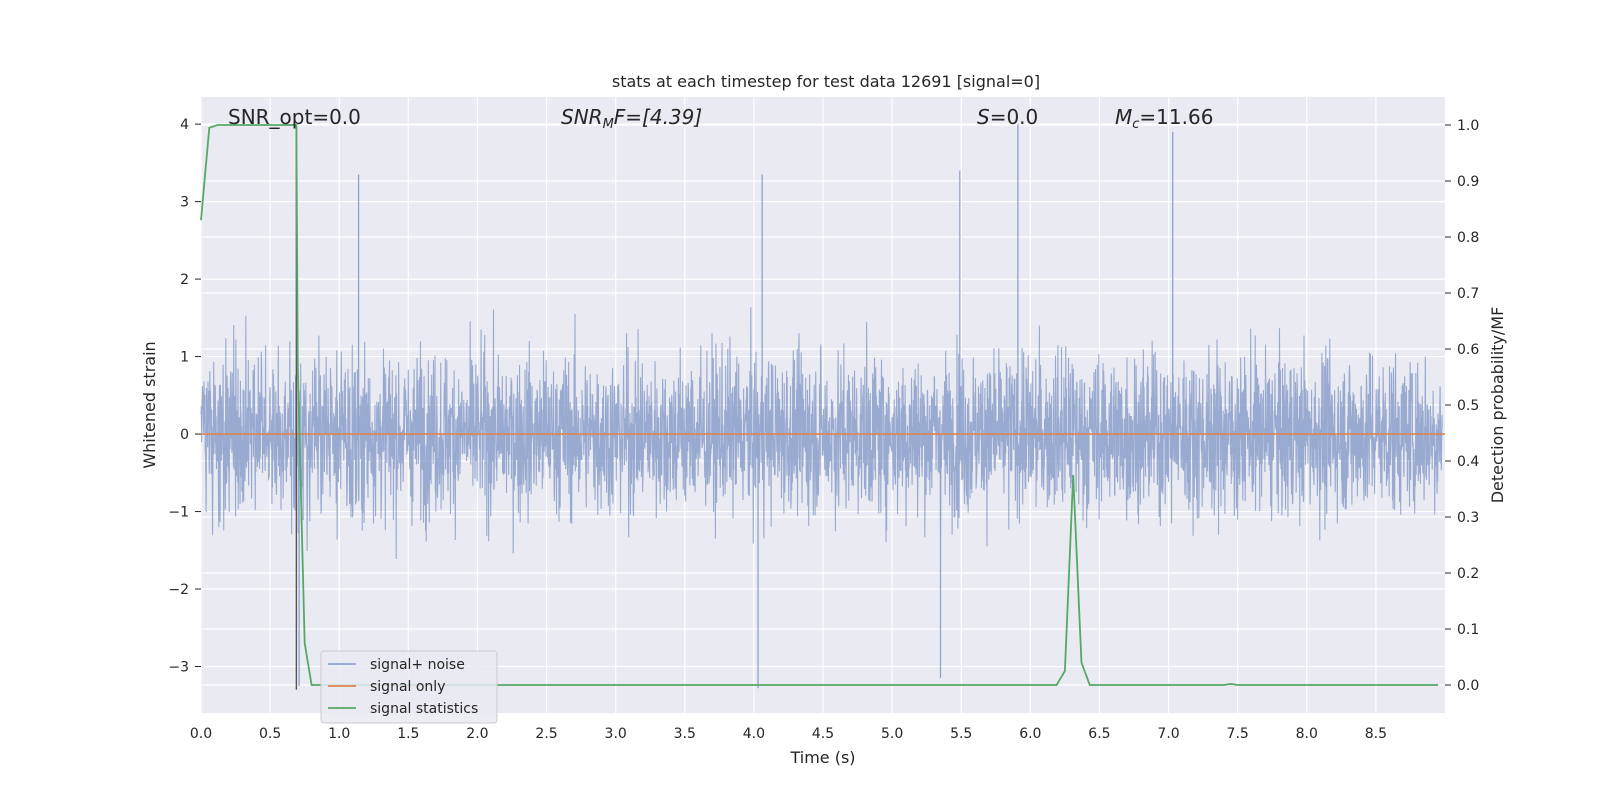  I want to click on legend-box, so click(409, 687).